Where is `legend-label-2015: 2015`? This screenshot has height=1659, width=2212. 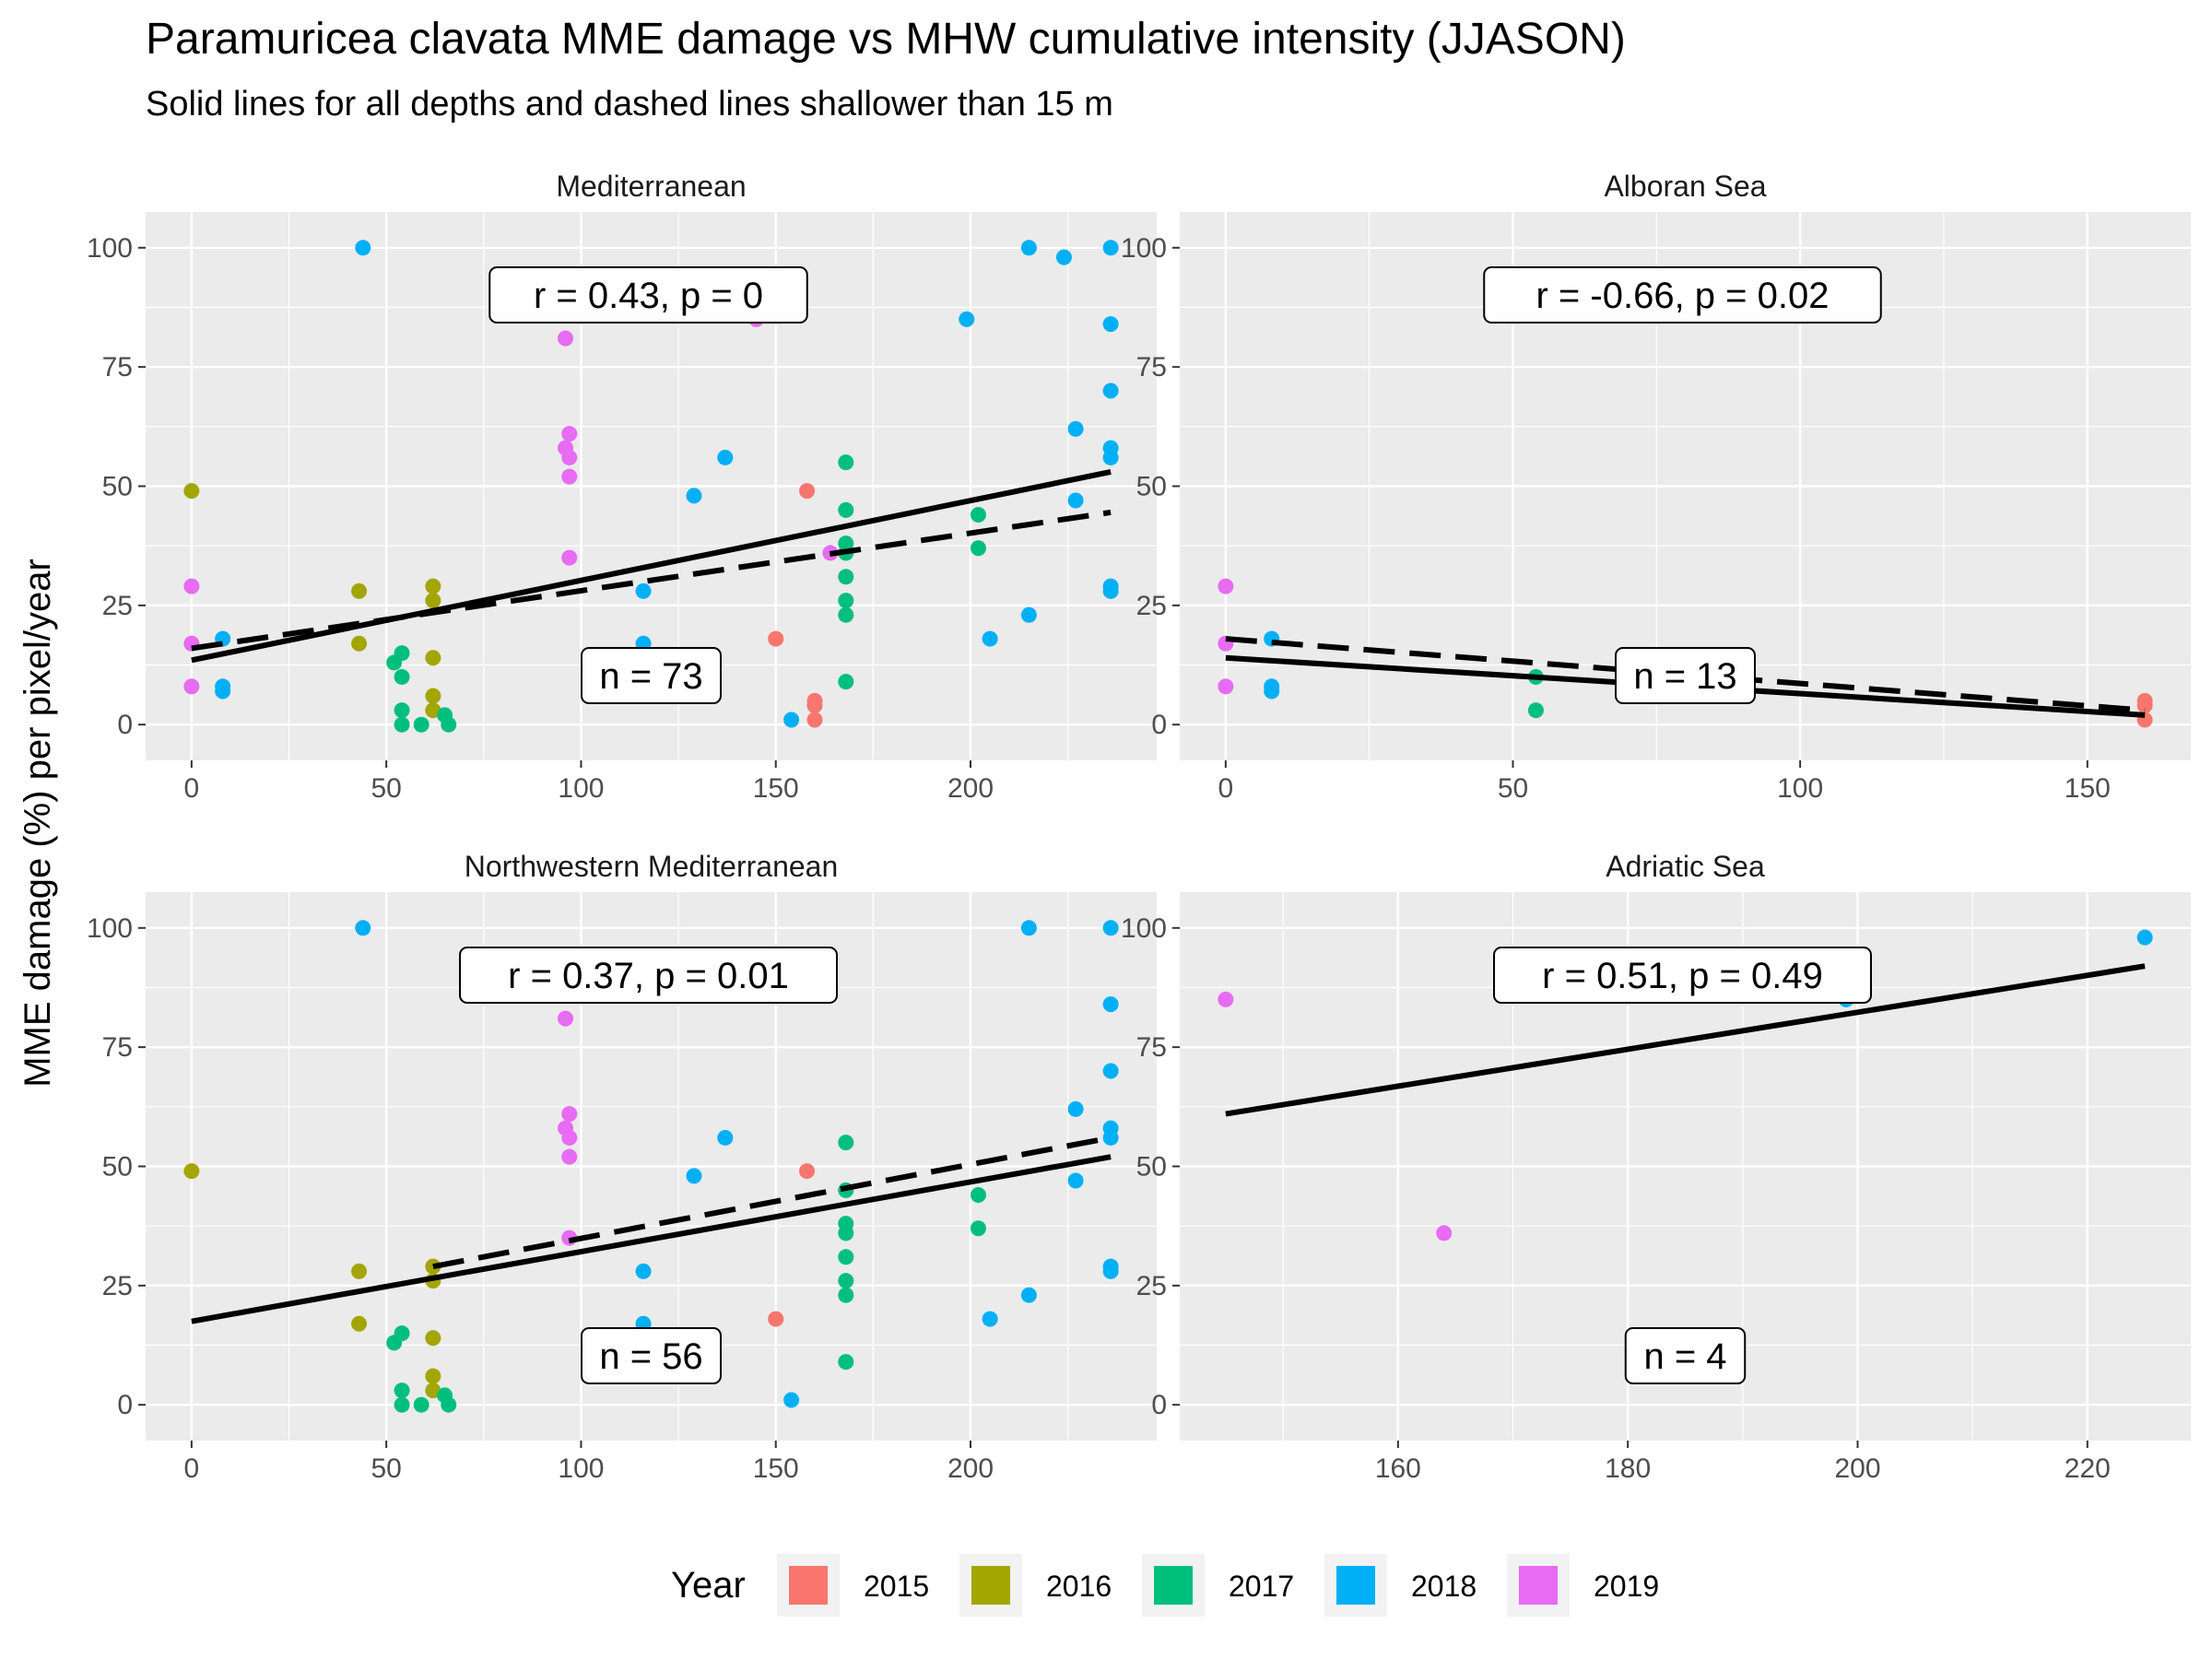
legend-label-2015: 2015 is located at coordinates (896, 1586).